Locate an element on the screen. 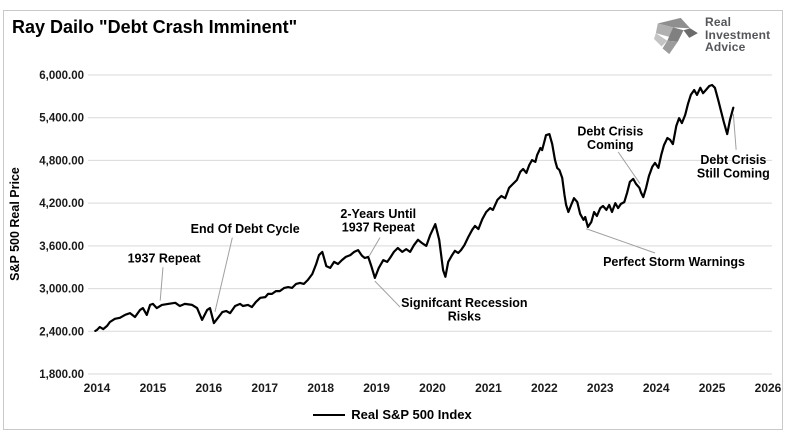 The width and height of the screenshot is (795, 441). y-tick-label: 4,200.00 is located at coordinates (61, 204).